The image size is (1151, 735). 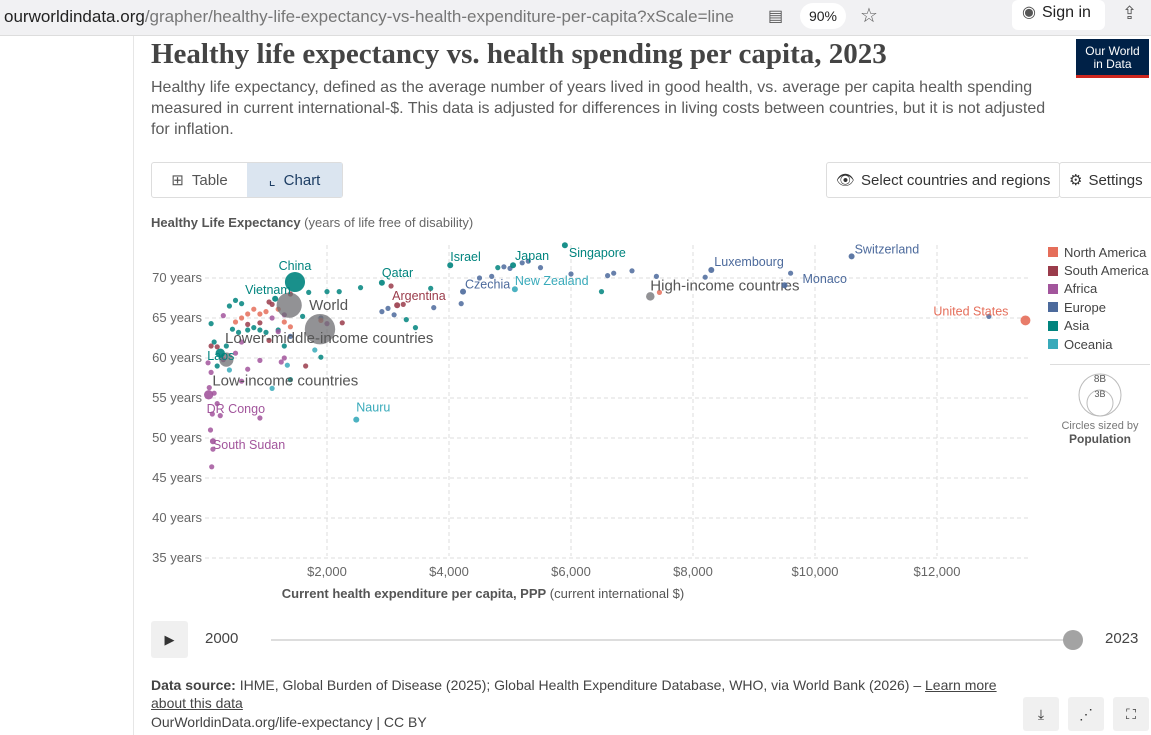 I want to click on share-icon: ⇪, so click(x=1130, y=13).